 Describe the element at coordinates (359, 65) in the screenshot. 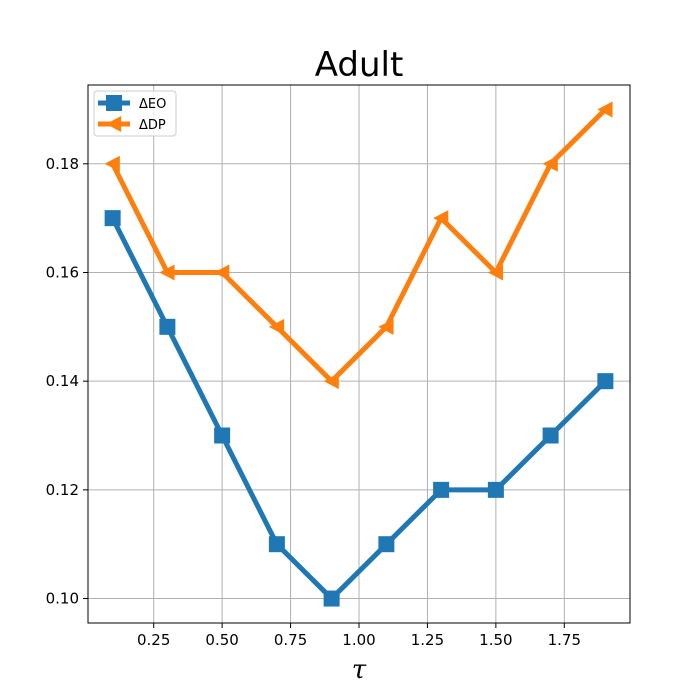

I see `chart-title: Adult` at that location.